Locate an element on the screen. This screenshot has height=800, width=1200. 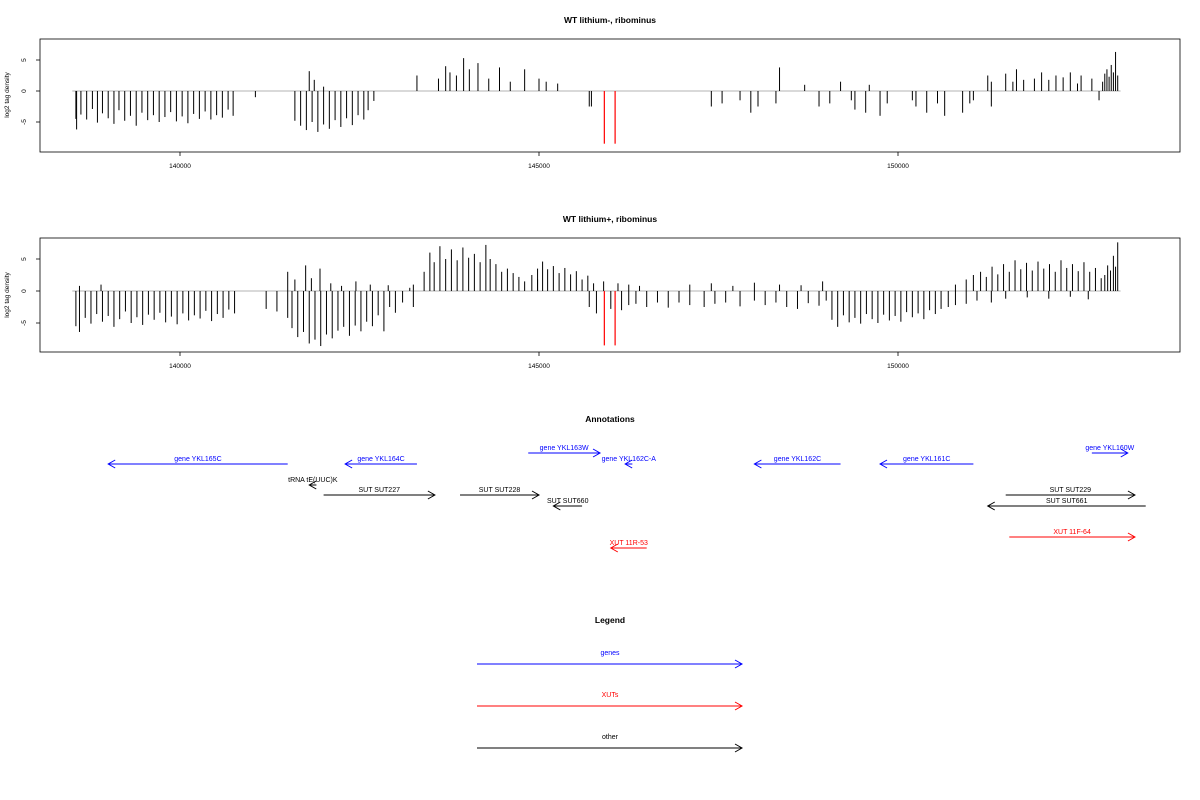
panel-title: WT lithium-, ribominus is located at coordinates (610, 20).